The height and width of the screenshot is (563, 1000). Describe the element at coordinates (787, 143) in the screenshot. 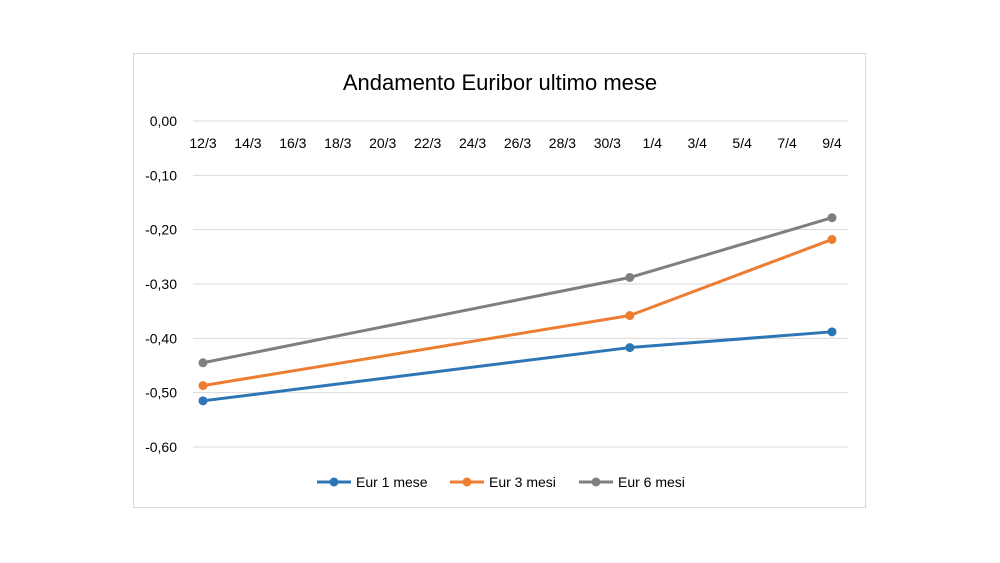

I see `x-tick-label: 7/4` at that location.